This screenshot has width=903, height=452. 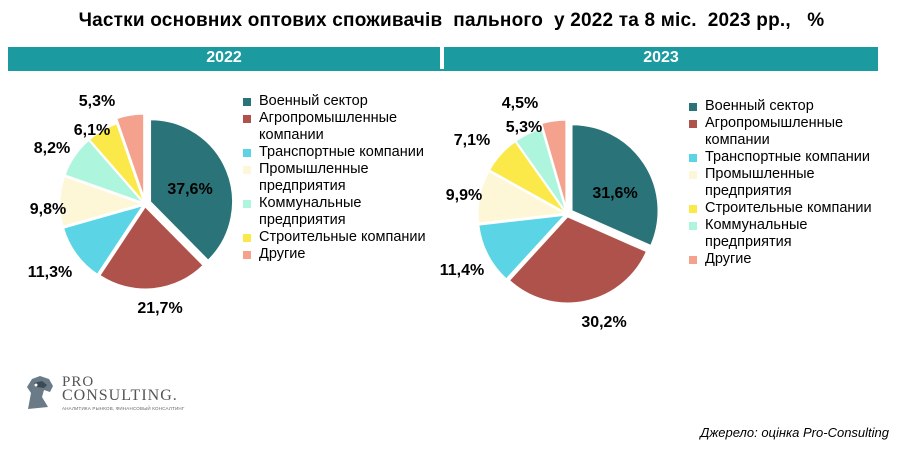 I want to click on pie-slice-2023-строительные-компании, so click(x=527, y=177).